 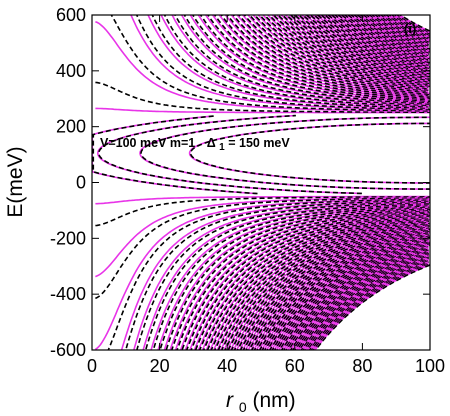 I want to click on x-tick-label: 20, so click(x=160, y=366).